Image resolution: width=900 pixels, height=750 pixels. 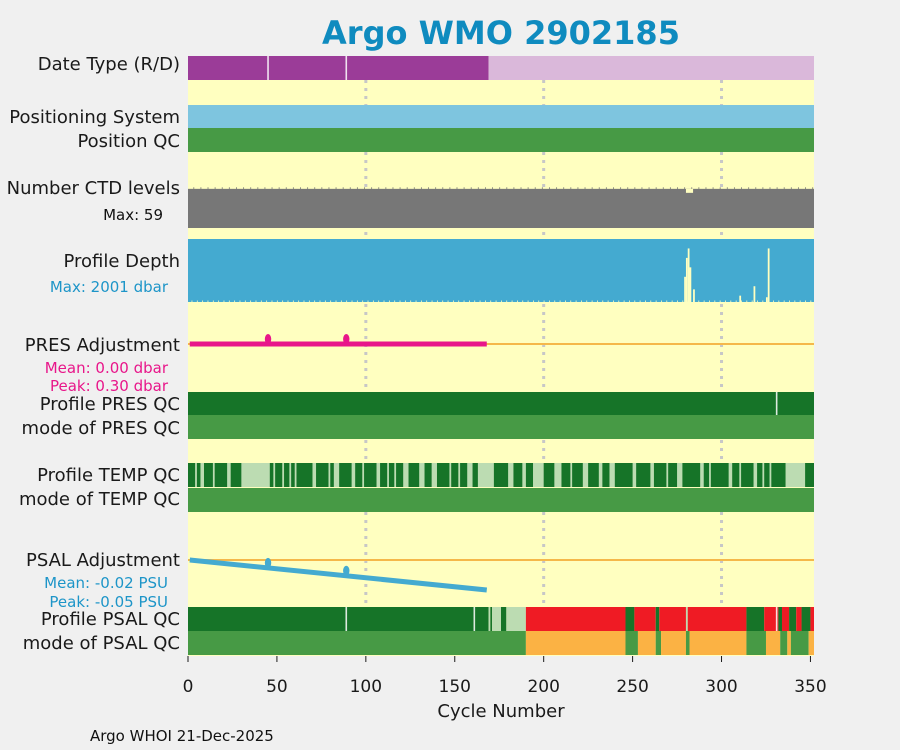 I want to click on label-ctd-levels: Number CTD levels, so click(x=93, y=188).